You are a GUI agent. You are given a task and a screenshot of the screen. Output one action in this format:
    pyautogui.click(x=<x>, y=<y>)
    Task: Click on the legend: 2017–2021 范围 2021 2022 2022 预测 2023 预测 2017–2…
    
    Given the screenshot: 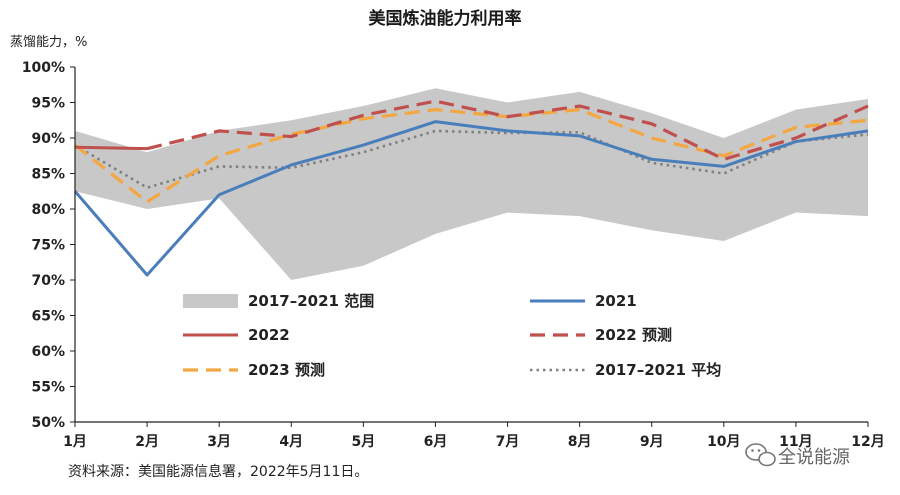 What is the action you would take?
    pyautogui.click(x=452, y=335)
    